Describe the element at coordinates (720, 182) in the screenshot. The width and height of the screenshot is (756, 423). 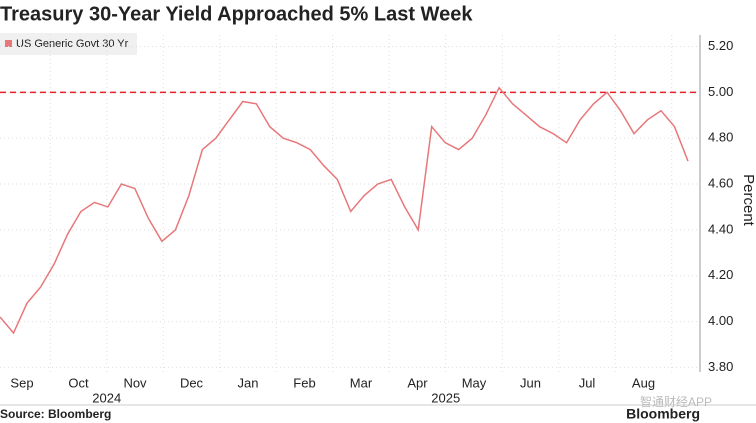
I see `y-tick-label: 4.60` at that location.